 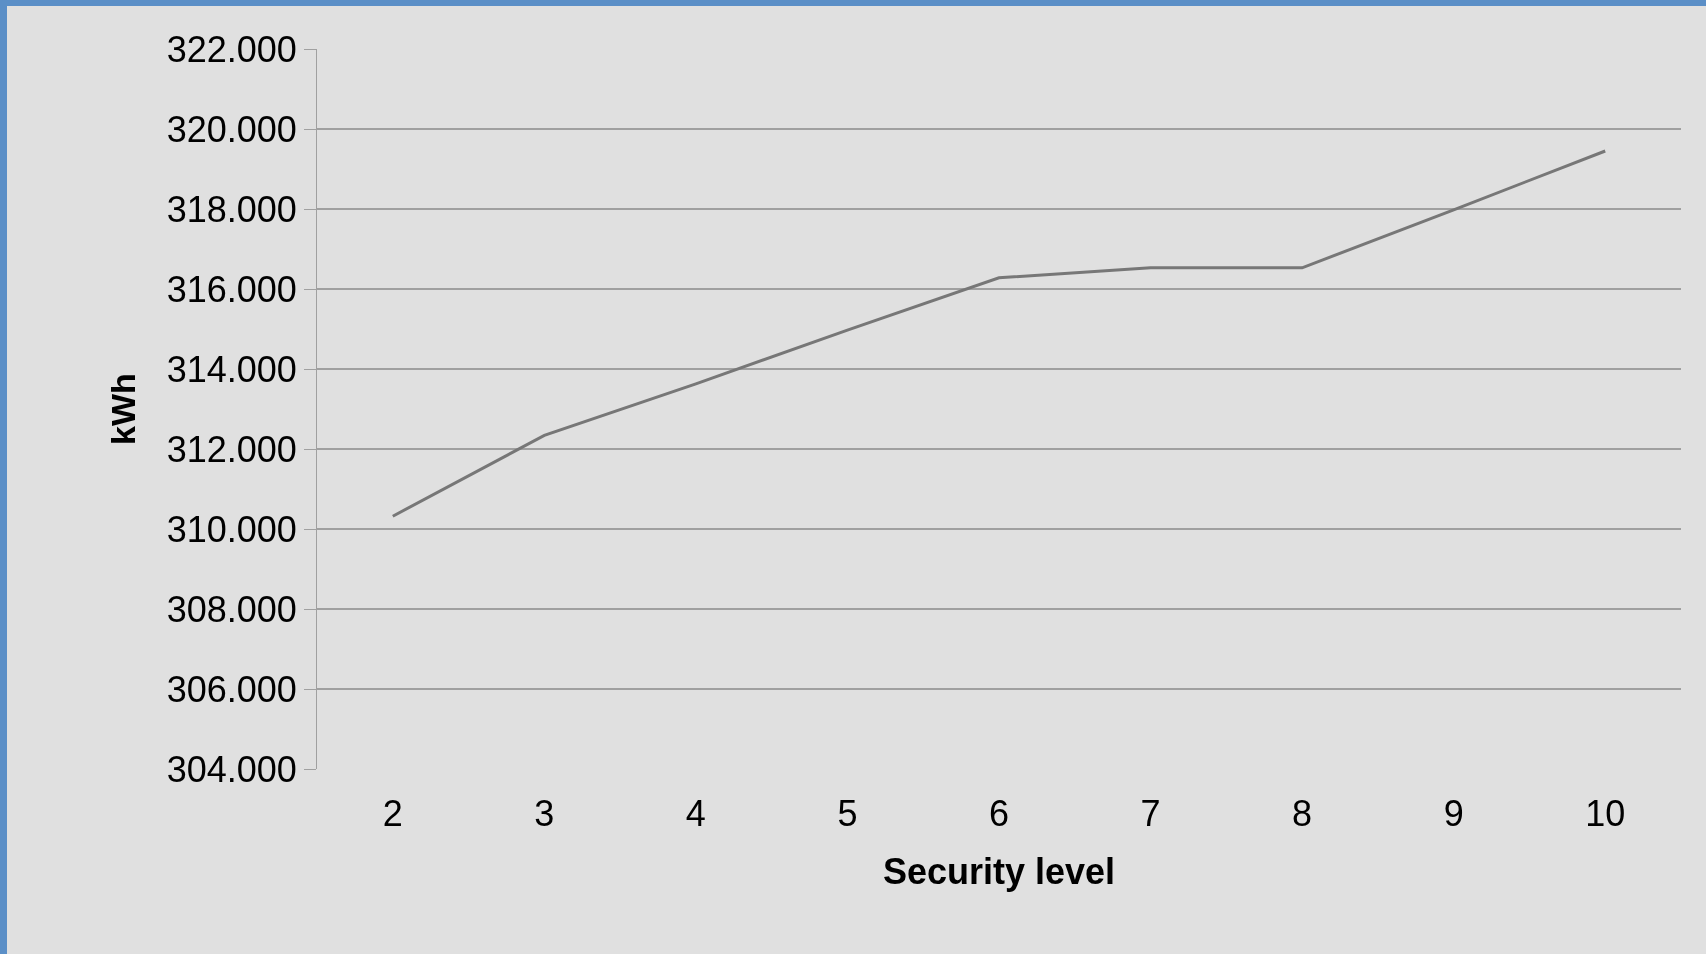 What do you see at coordinates (231, 609) in the screenshot?
I see `y-tick-label: 308.000` at bounding box center [231, 609].